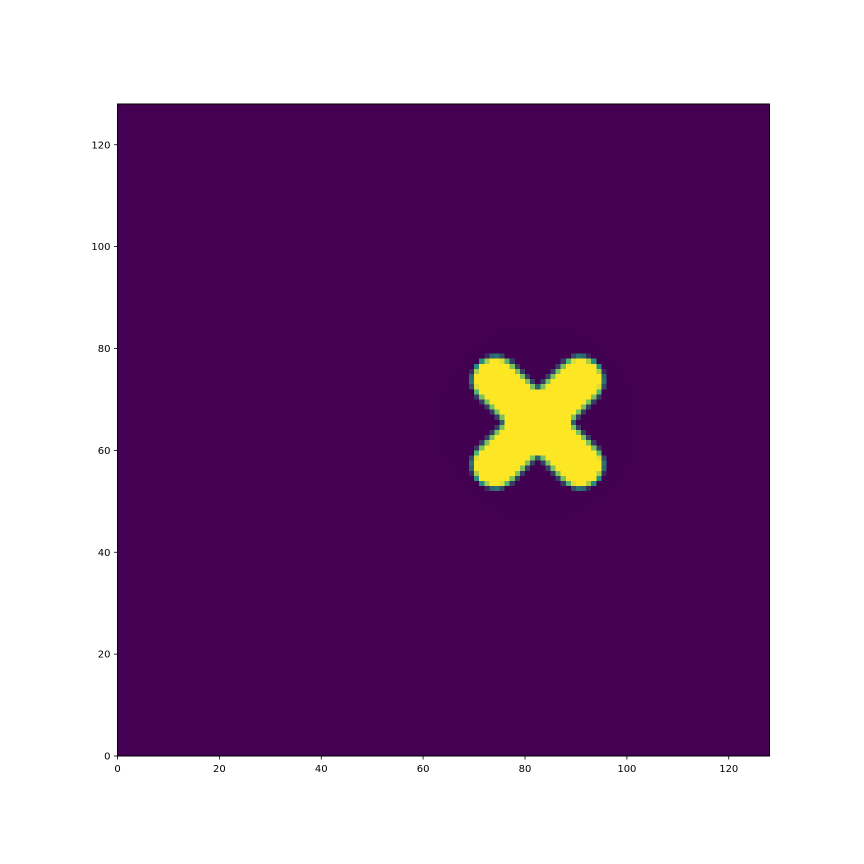 Image resolution: width=864 pixels, height=864 pixels. What do you see at coordinates (104, 553) in the screenshot?
I see `y-tick-label: 40` at bounding box center [104, 553].